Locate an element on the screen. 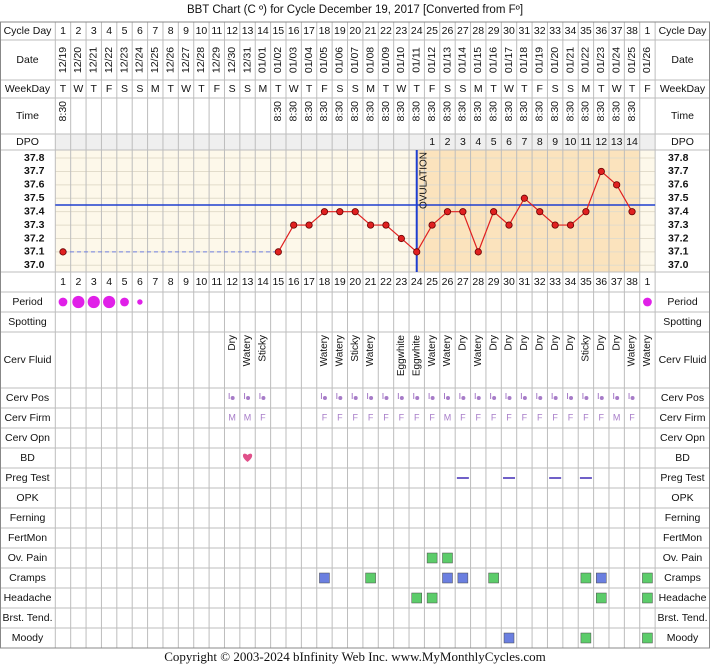  date: 01/25 is located at coordinates (632, 60).